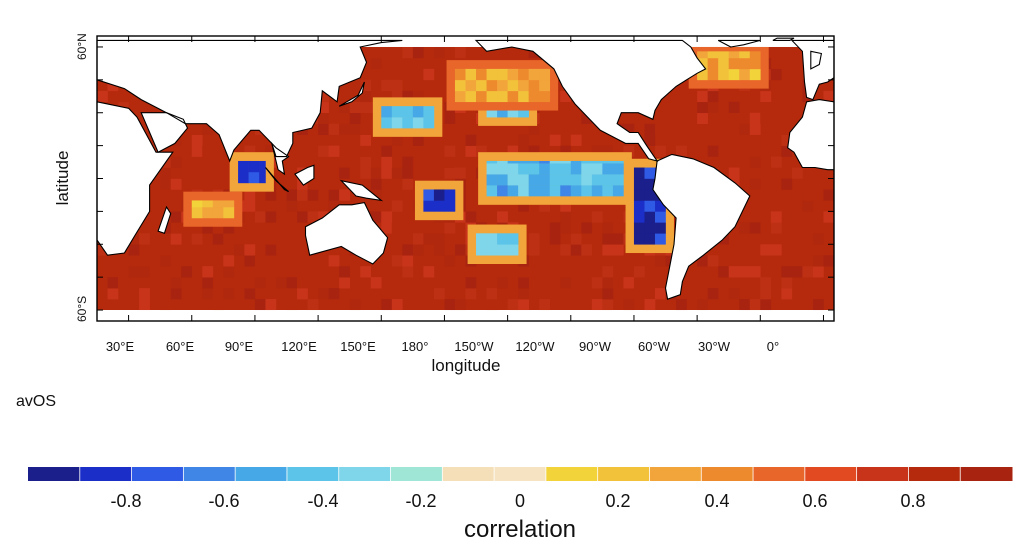 The image size is (1024, 551). I want to click on colorbar-tick-02: 0.2, so click(617, 501).